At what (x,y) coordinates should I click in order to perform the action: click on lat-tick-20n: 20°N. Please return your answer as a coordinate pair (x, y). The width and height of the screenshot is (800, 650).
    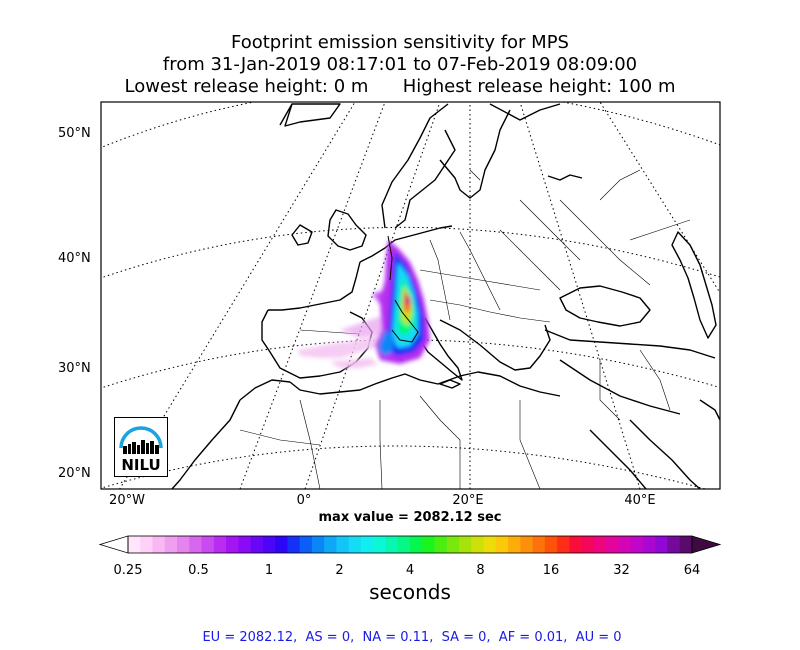
    Looking at the image, I should click on (74, 473).